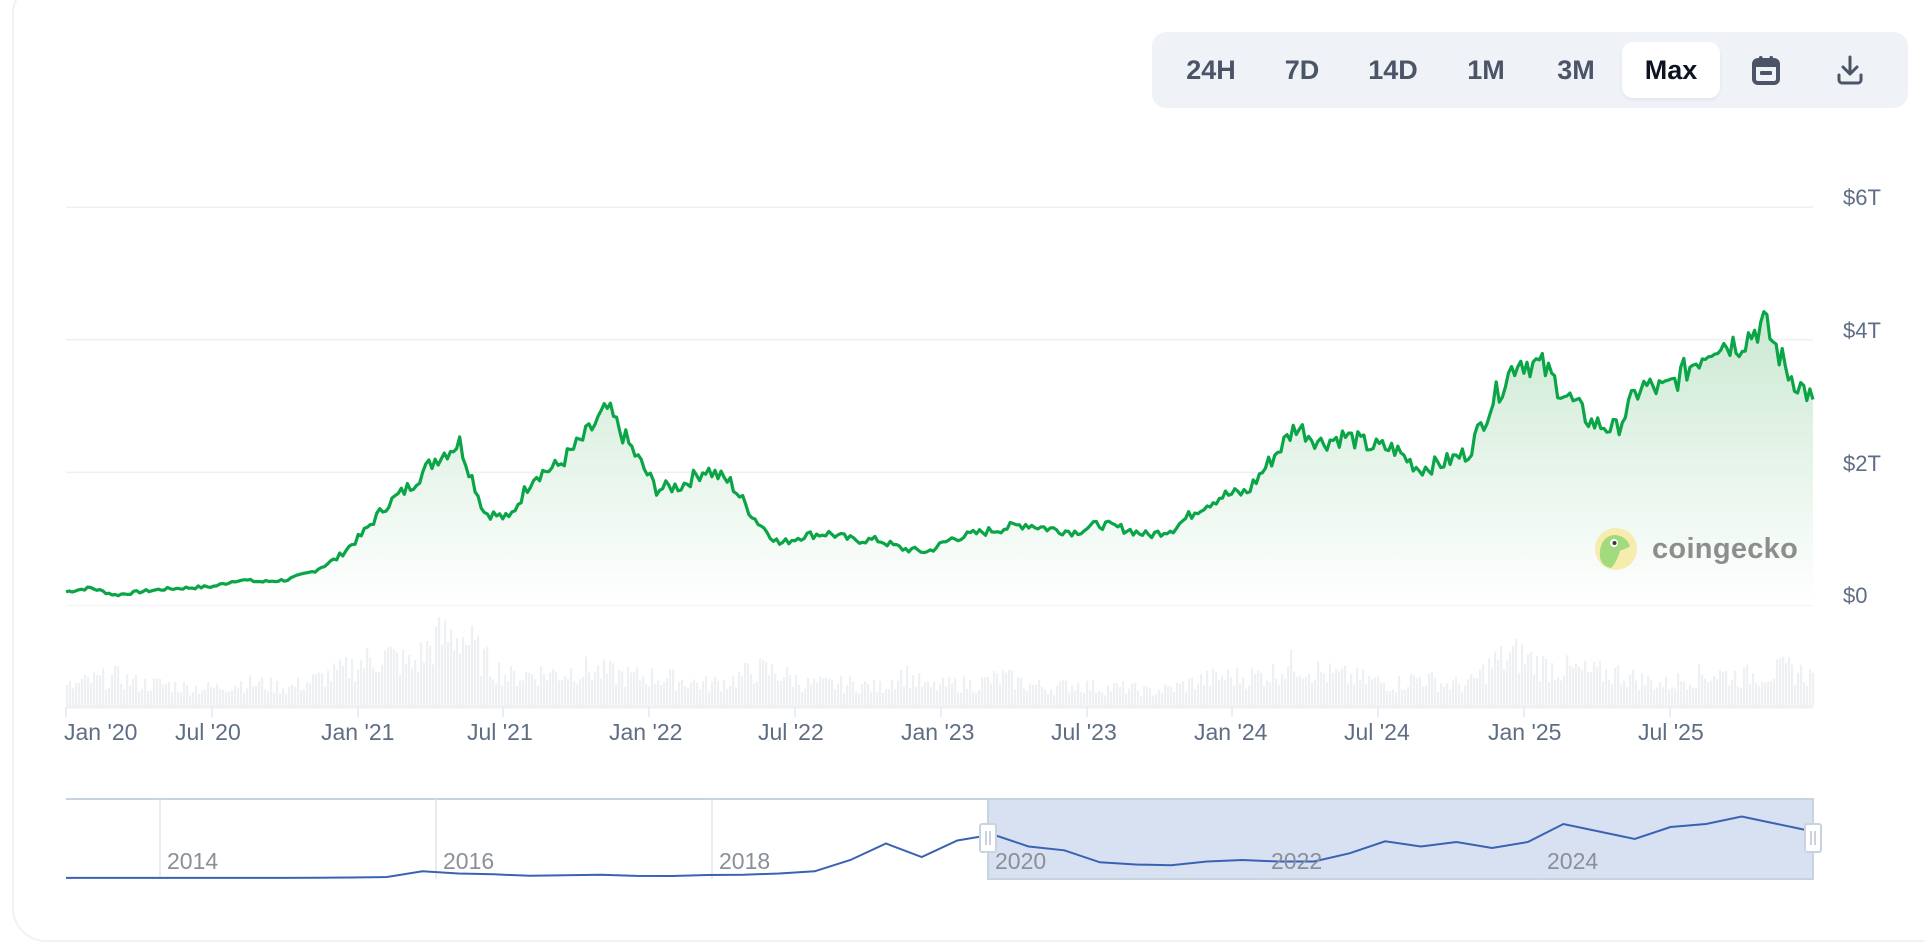 This screenshot has width=1924, height=942. Describe the element at coordinates (1671, 70) in the screenshot. I see `range-max-button: Max` at that location.